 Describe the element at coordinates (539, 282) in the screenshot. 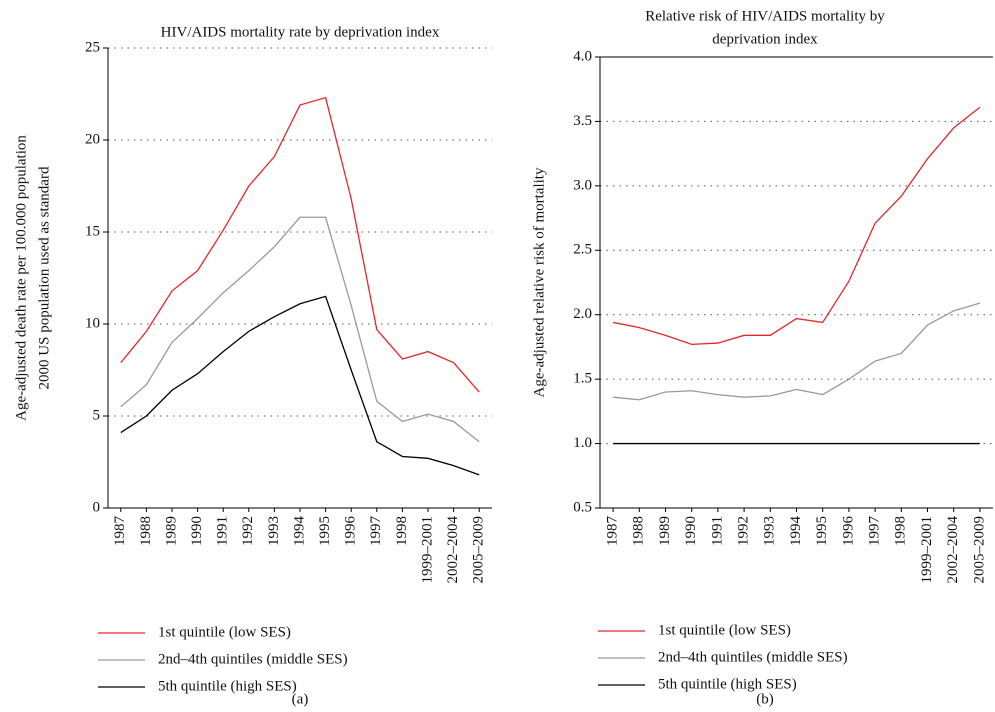

I see `y-axis-label: Age-adjusted relative risk of mortality` at that location.